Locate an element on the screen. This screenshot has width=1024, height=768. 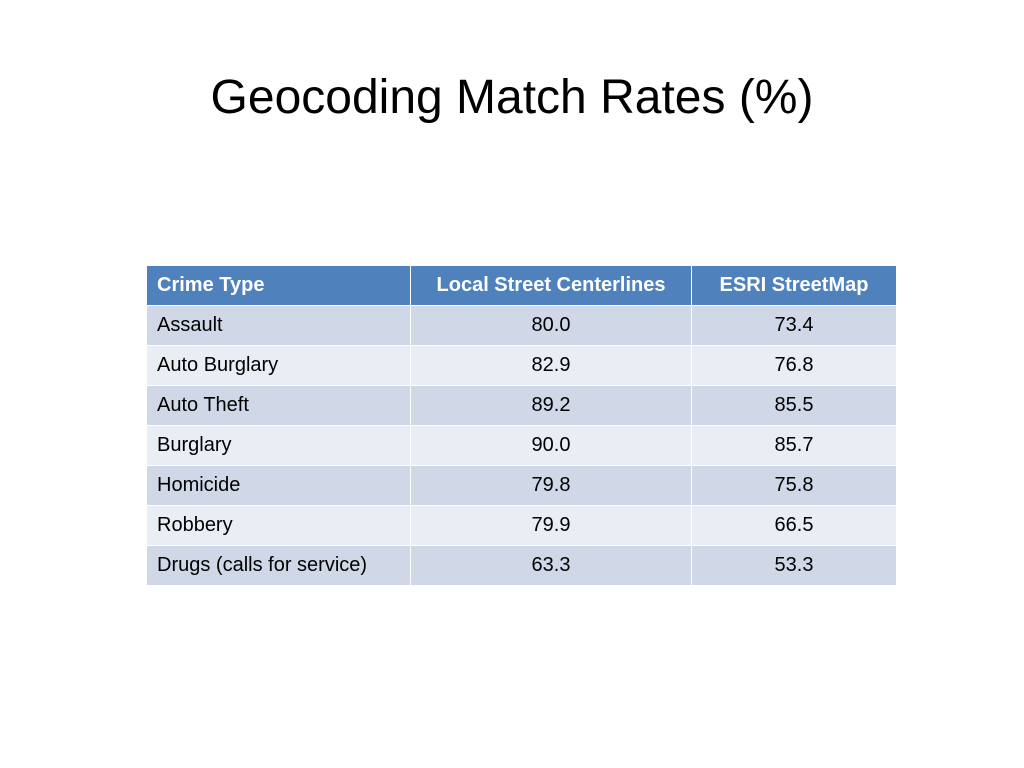
esri-rate-cell: 76.8 is located at coordinates (794, 365).